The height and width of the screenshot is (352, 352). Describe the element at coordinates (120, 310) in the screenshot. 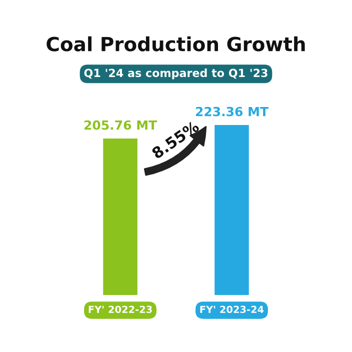

I see `x-tick-label: FY' 2022-23` at that location.